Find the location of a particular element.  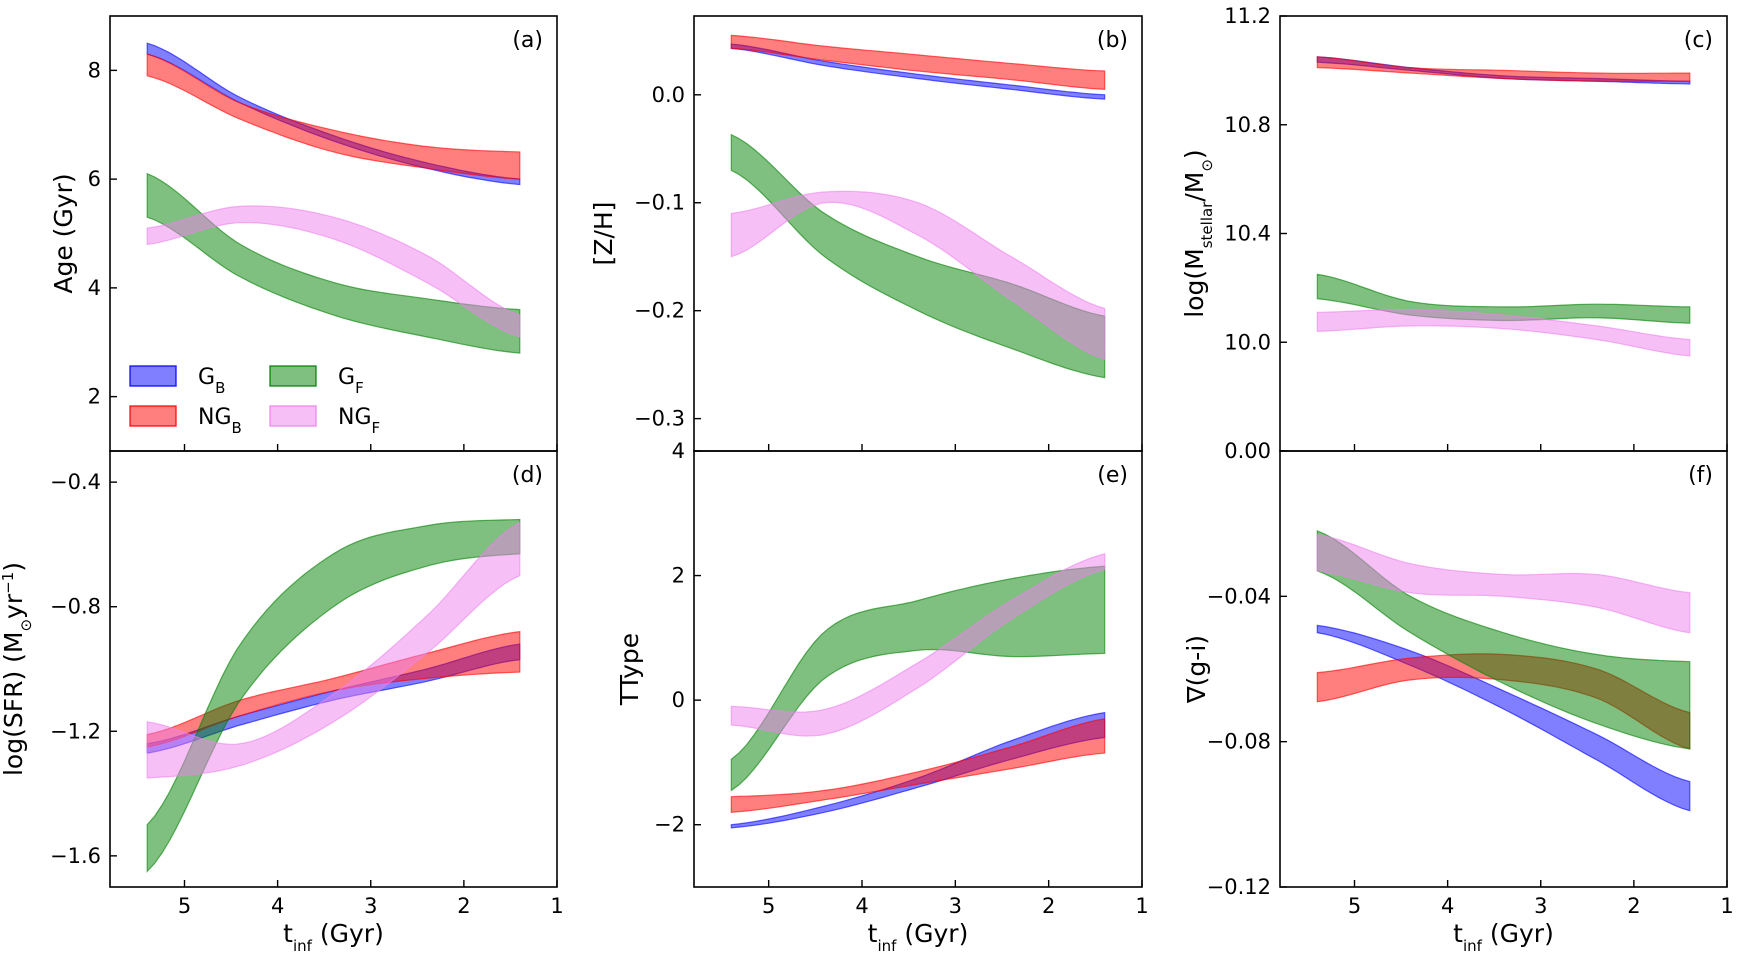

panel-c: 10.0 10.4 10.8 11.2 (c) log(Mstellar/M⊙) is located at coordinates (1454, 228).